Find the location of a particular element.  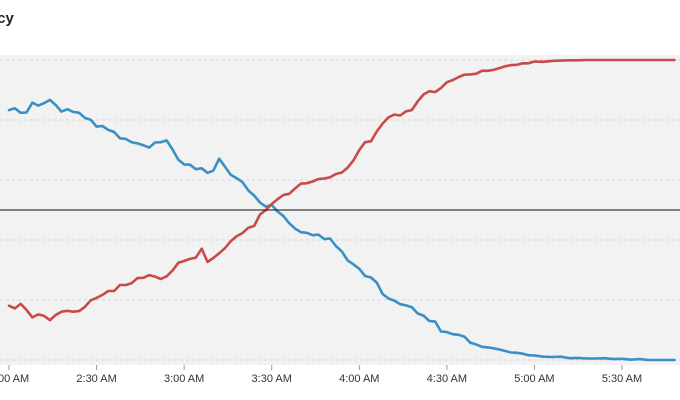

x-tick-label-2: 3:00 AM is located at coordinates (184, 379).